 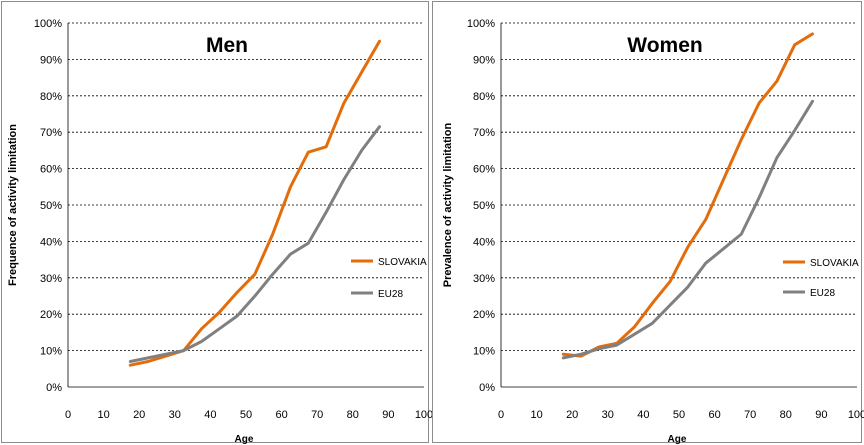 I want to click on chart-title: Men, so click(x=227, y=45).